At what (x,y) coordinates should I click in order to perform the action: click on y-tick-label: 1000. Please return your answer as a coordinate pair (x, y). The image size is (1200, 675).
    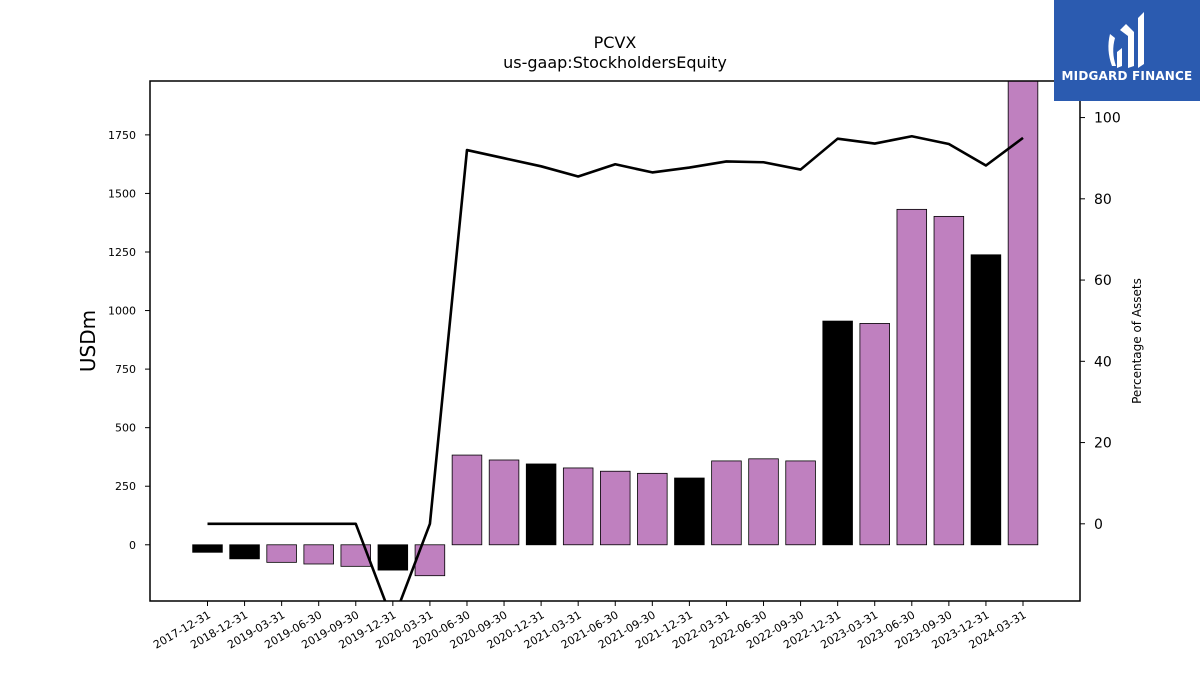
    Looking at the image, I should click on (122, 311).